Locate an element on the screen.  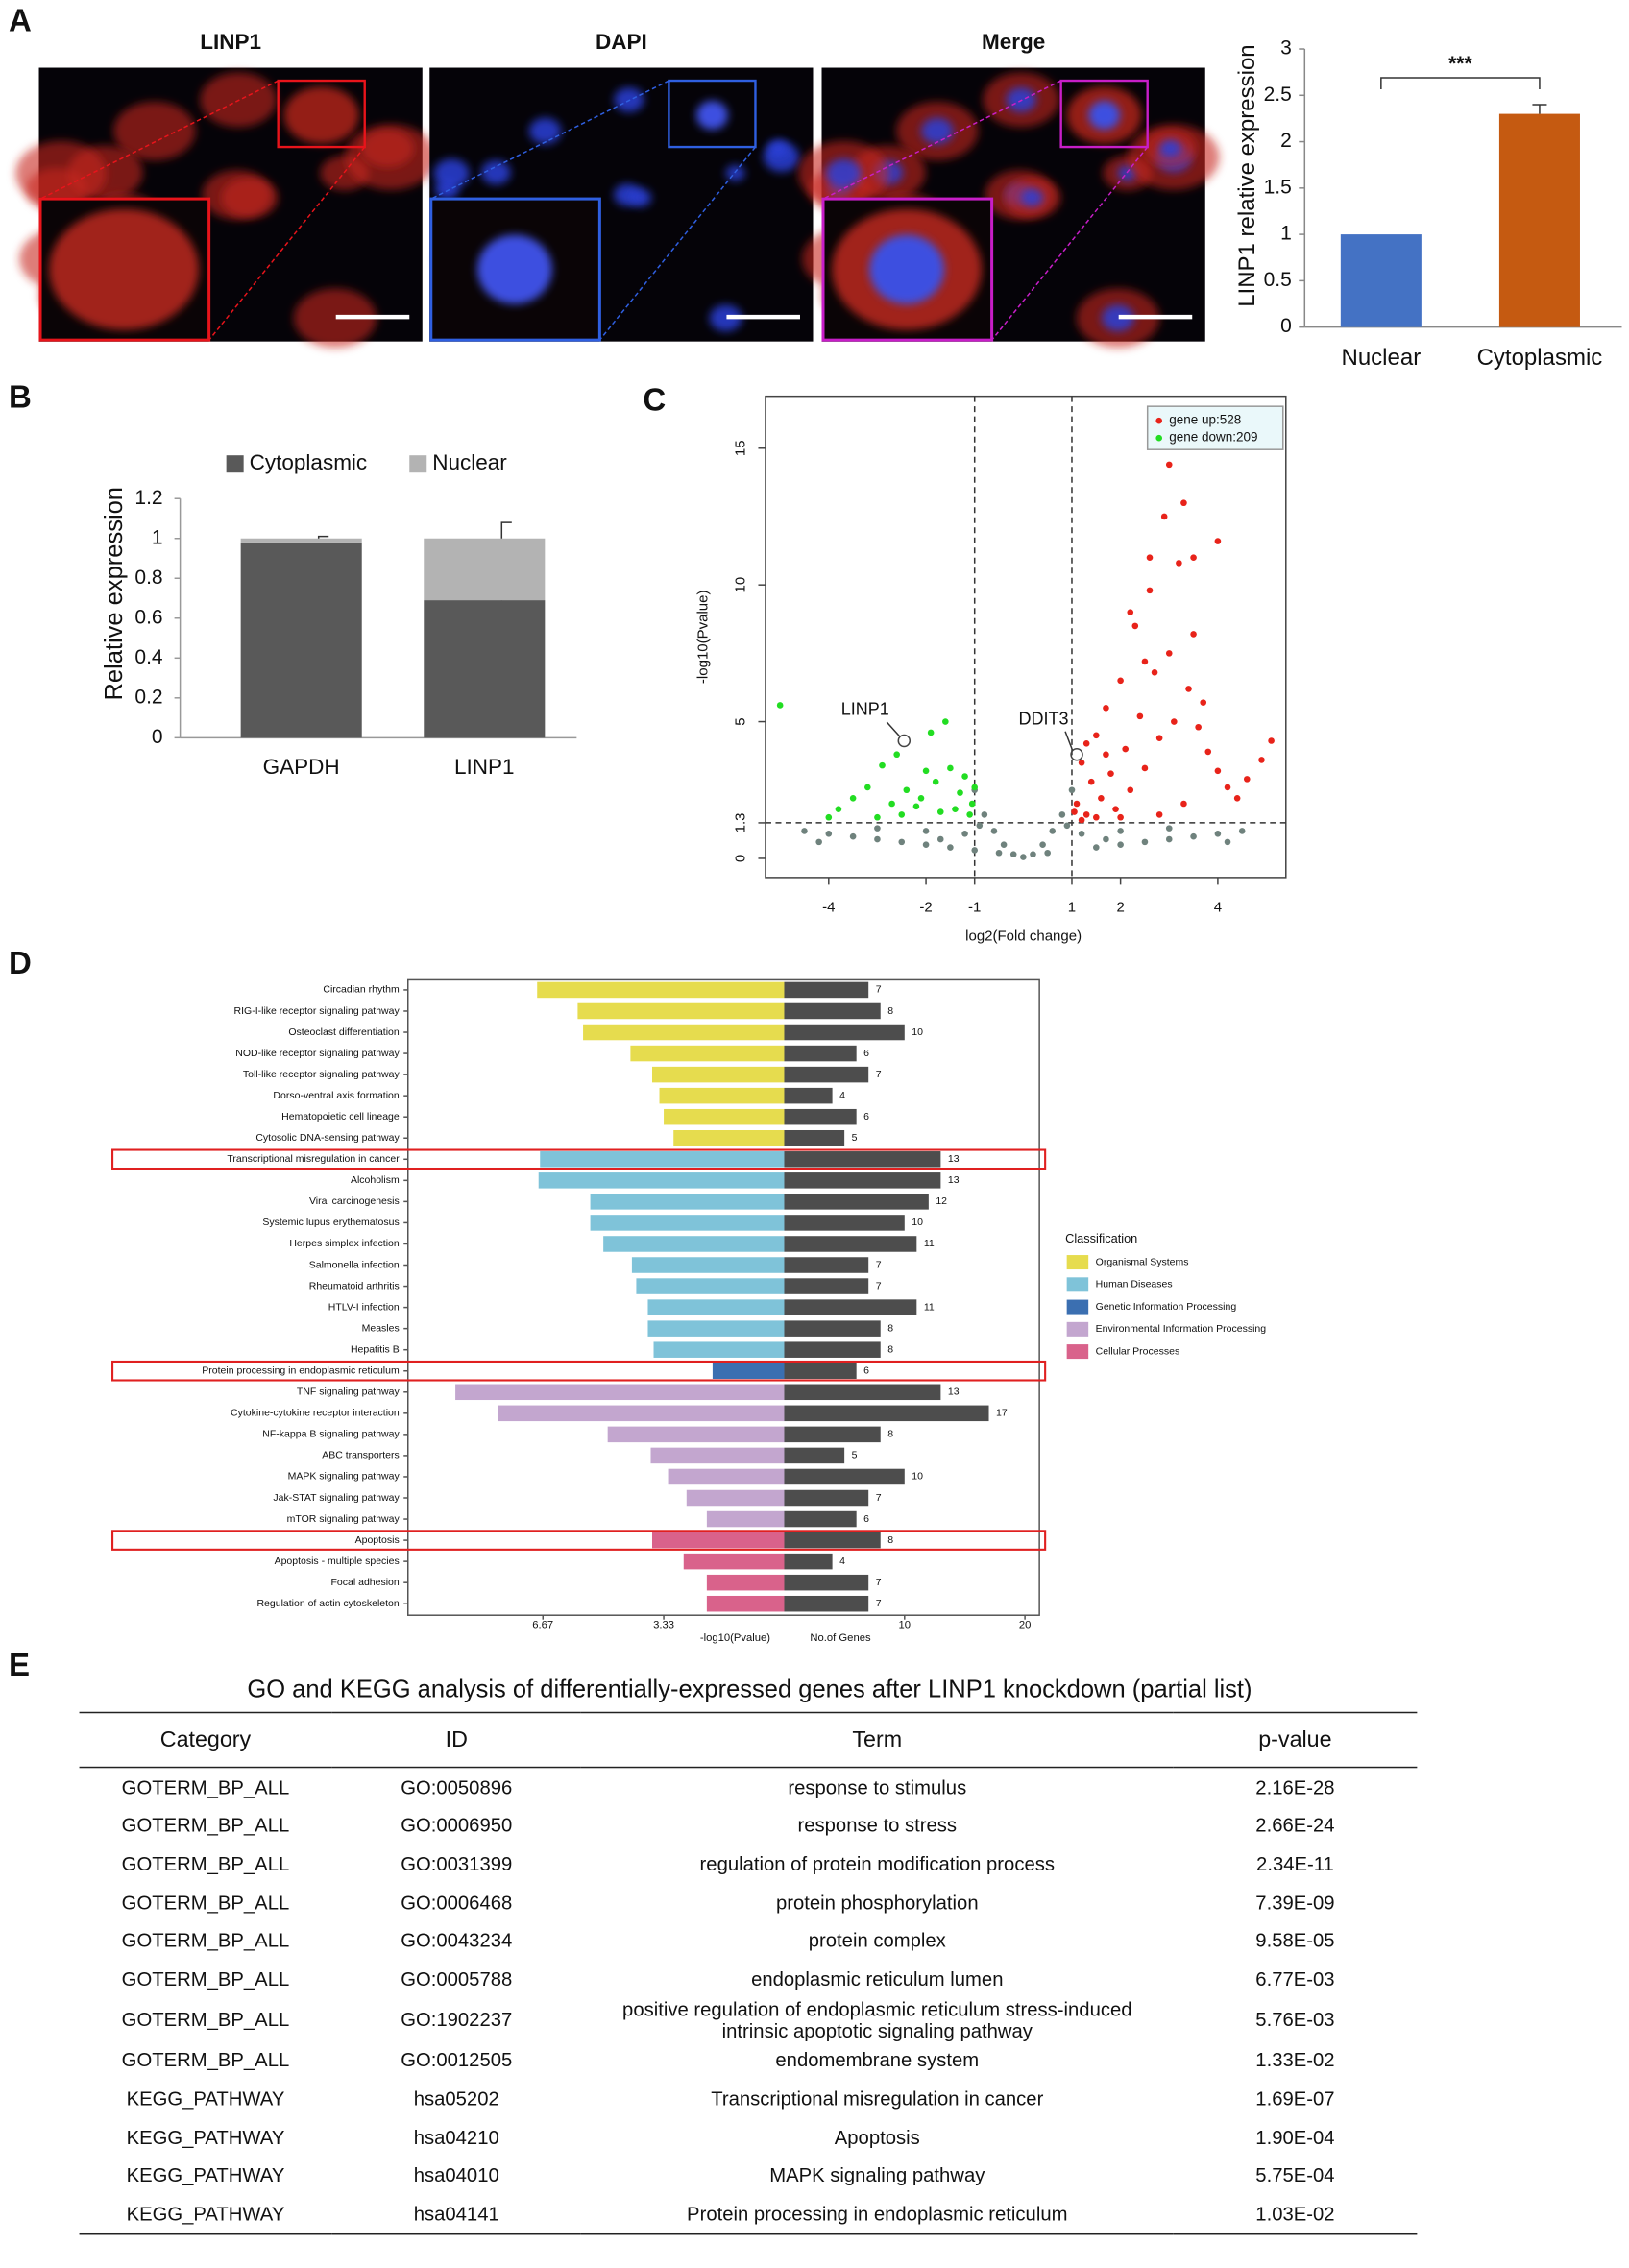
zoom-box is located at coordinates (1104, 114).